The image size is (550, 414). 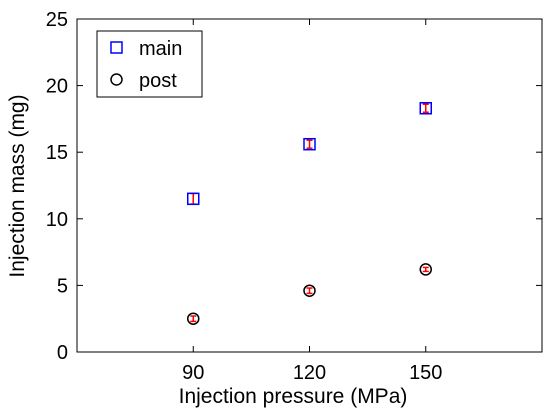 I want to click on y-tick-label-5: 25, so click(x=57, y=20).